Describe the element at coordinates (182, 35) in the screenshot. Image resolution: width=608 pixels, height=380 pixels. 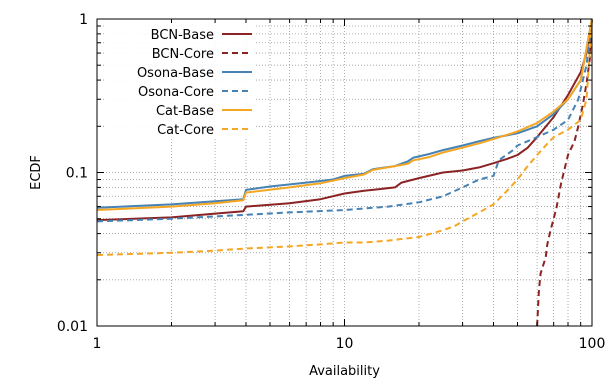
I see `legend-label: BCN-Base` at that location.